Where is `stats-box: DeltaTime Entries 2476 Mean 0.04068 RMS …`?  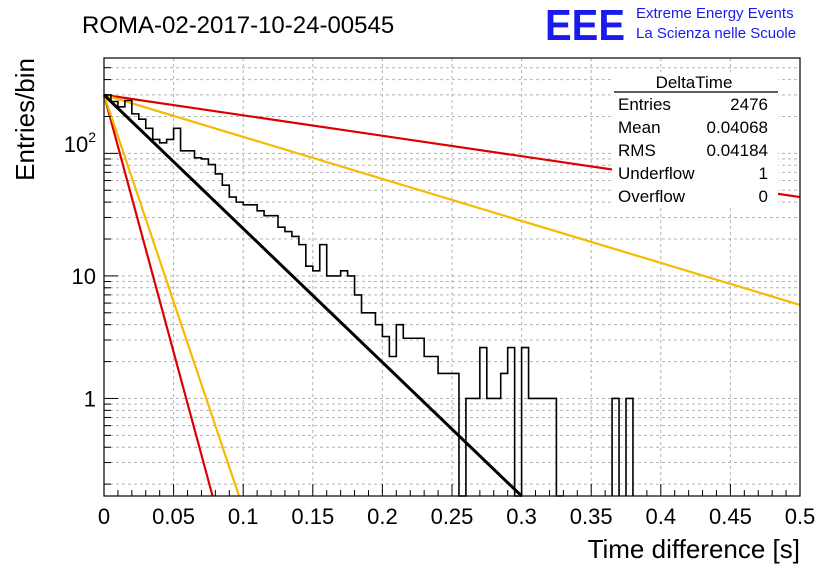 stats-box: DeltaTime Entries 2476 Mean 0.04068 RMS … is located at coordinates (695, 140).